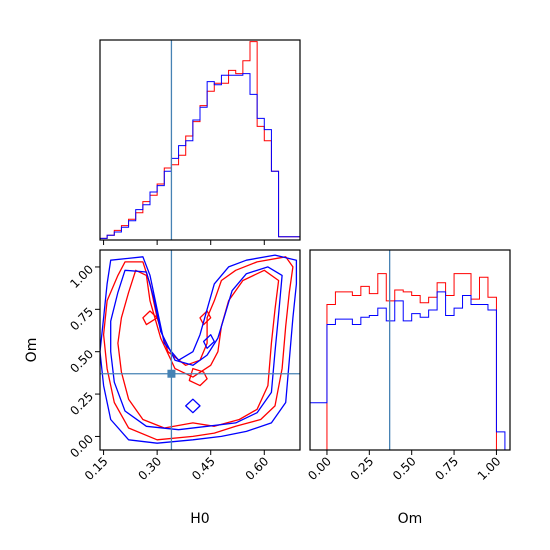 Image resolution: width=550 pixels, height=550 pixels. Describe the element at coordinates (81, 319) in the screenshot. I see `contour-y-tick-label-3: 0.75` at that location.